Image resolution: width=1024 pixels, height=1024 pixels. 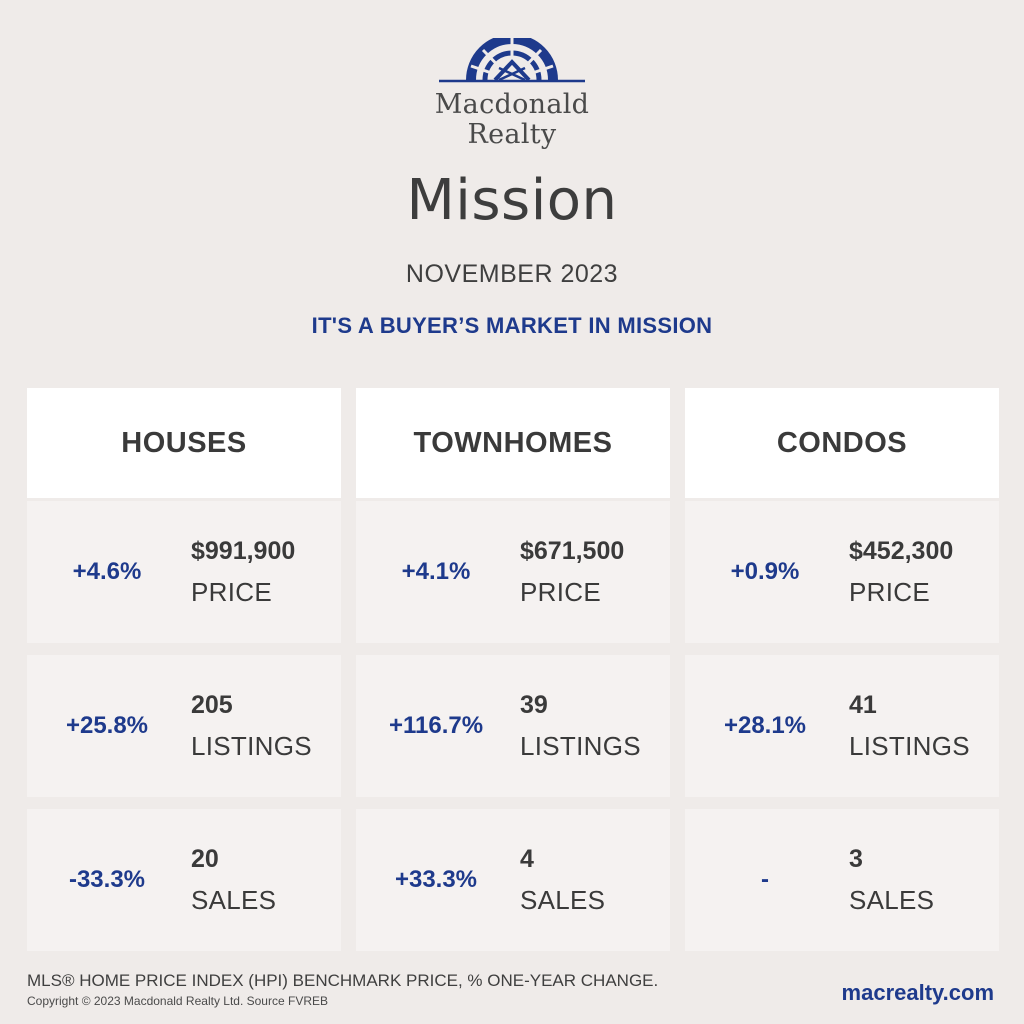 What do you see at coordinates (856, 859) in the screenshot?
I see `sales-value: 3` at bounding box center [856, 859].